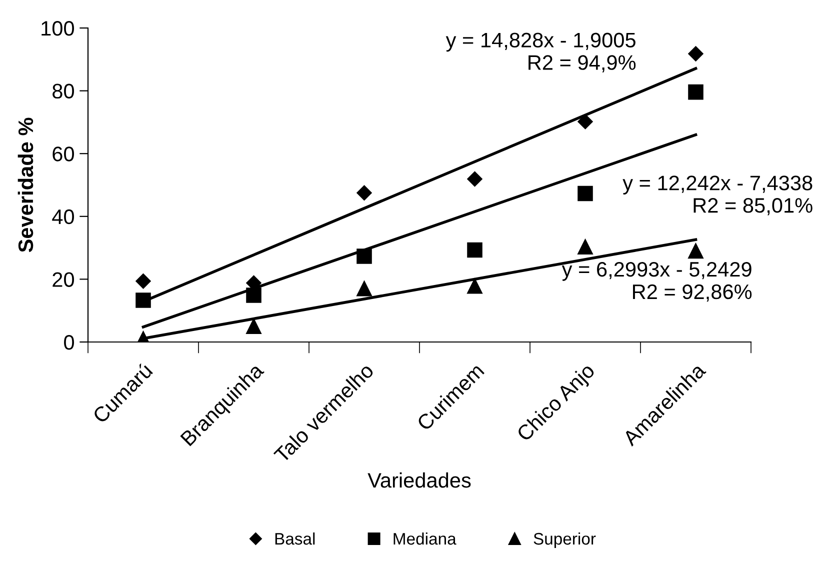 The width and height of the screenshot is (835, 563). What do you see at coordinates (63, 279) in the screenshot?
I see `y-tick-label: 20` at bounding box center [63, 279].